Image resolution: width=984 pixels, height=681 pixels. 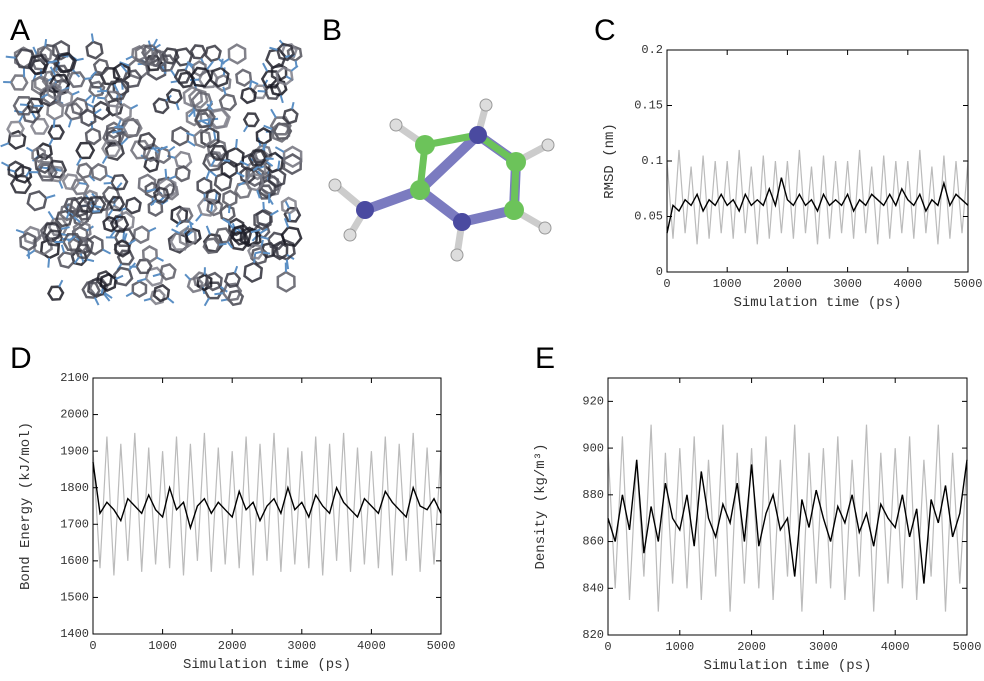 I want to click on data-line, so click(x=817, y=205).